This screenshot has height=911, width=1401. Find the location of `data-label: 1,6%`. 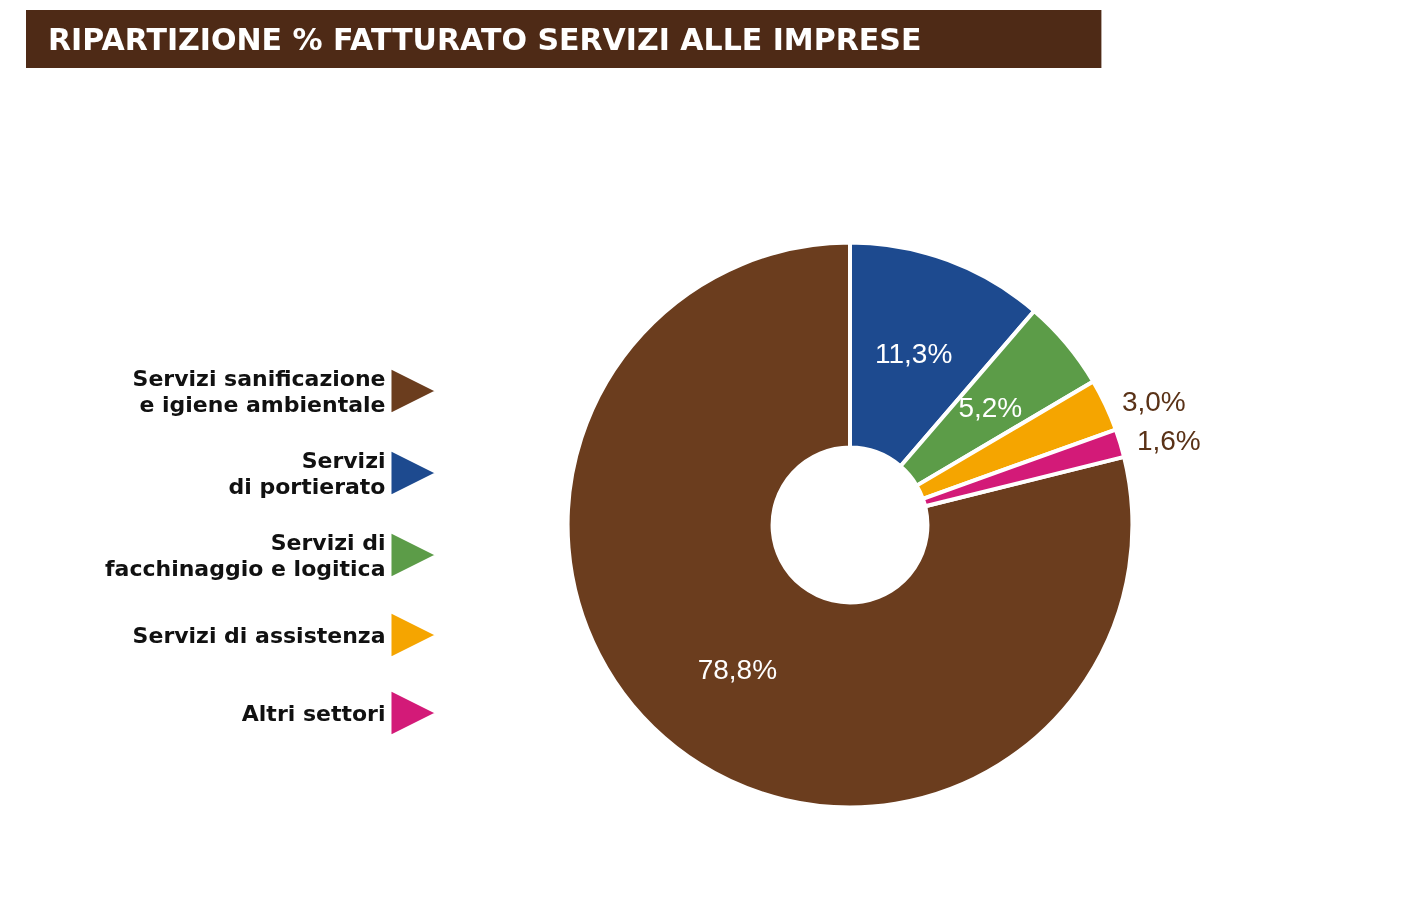

data-label: 1,6% is located at coordinates (1168, 441).